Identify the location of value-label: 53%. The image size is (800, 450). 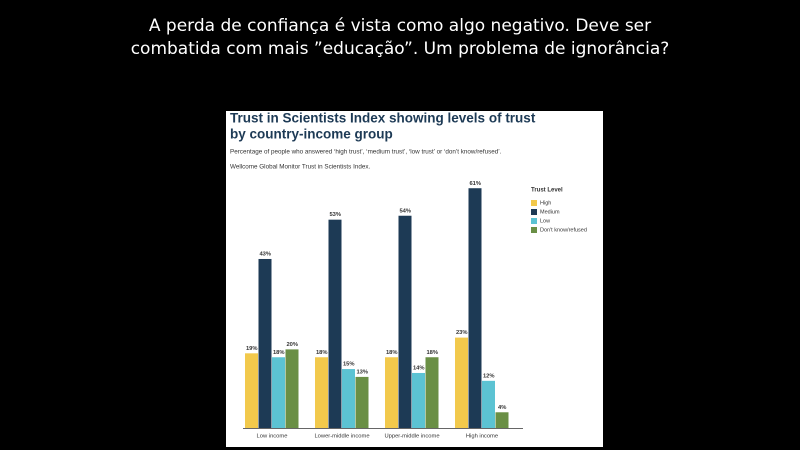
(335, 215).